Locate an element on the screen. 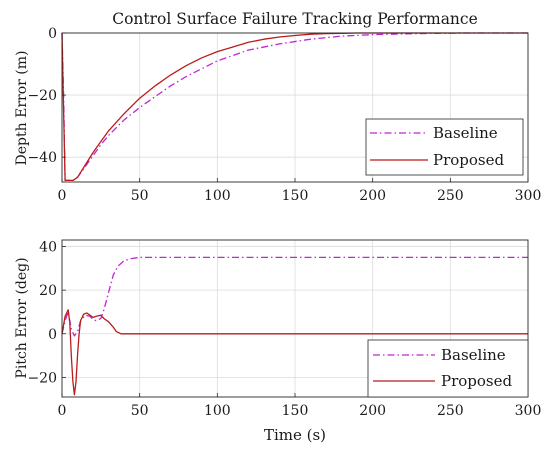 This screenshot has height=452, width=550. pitch-error-legend: Baseline Proposed is located at coordinates (448, 368).